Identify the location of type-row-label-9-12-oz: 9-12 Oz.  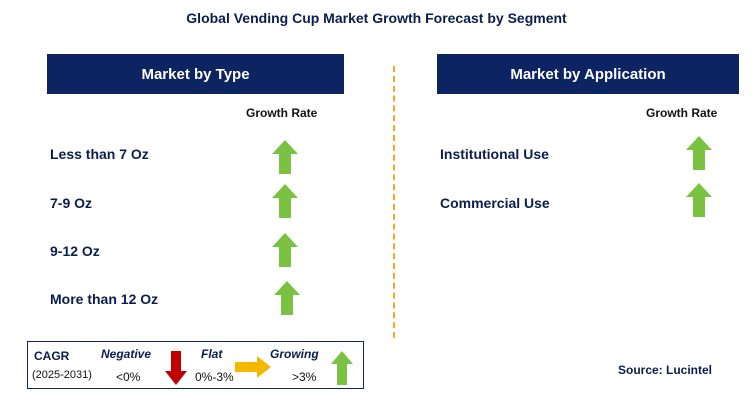
(75, 251).